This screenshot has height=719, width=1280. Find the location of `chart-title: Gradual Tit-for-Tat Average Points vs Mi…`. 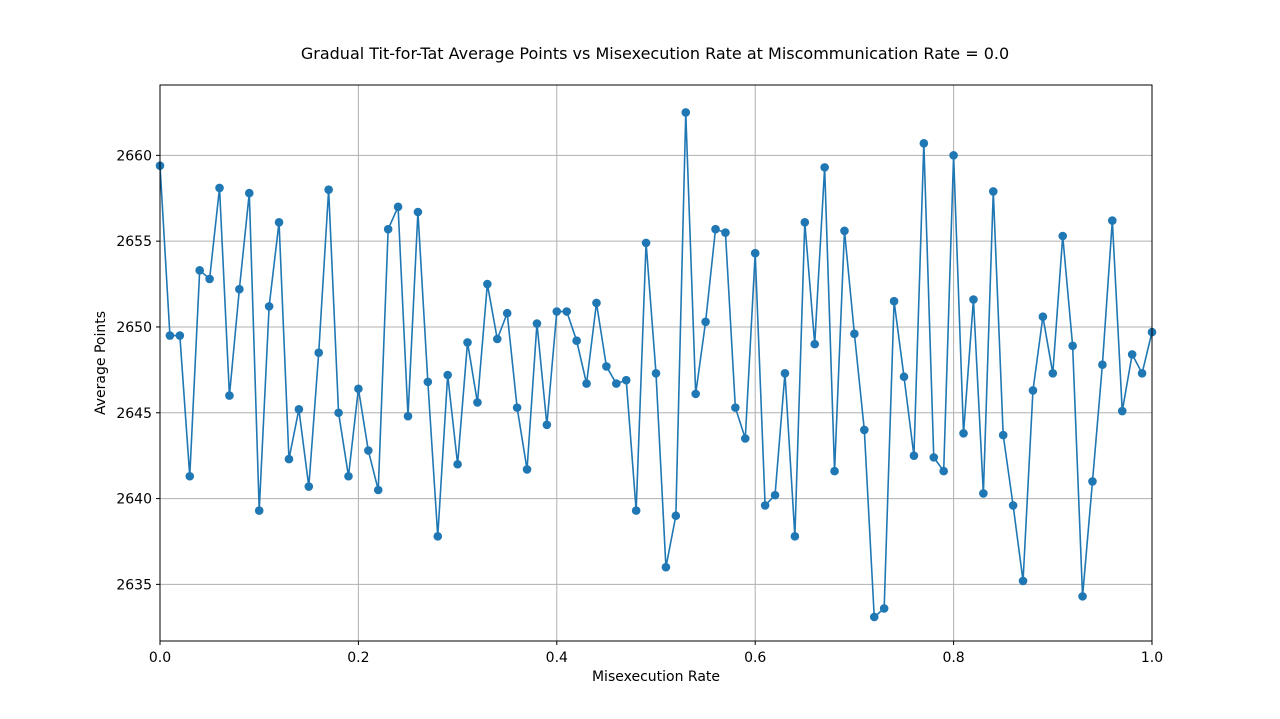

chart-title: Gradual Tit-for-Tat Average Points vs Mi… is located at coordinates (655, 53).